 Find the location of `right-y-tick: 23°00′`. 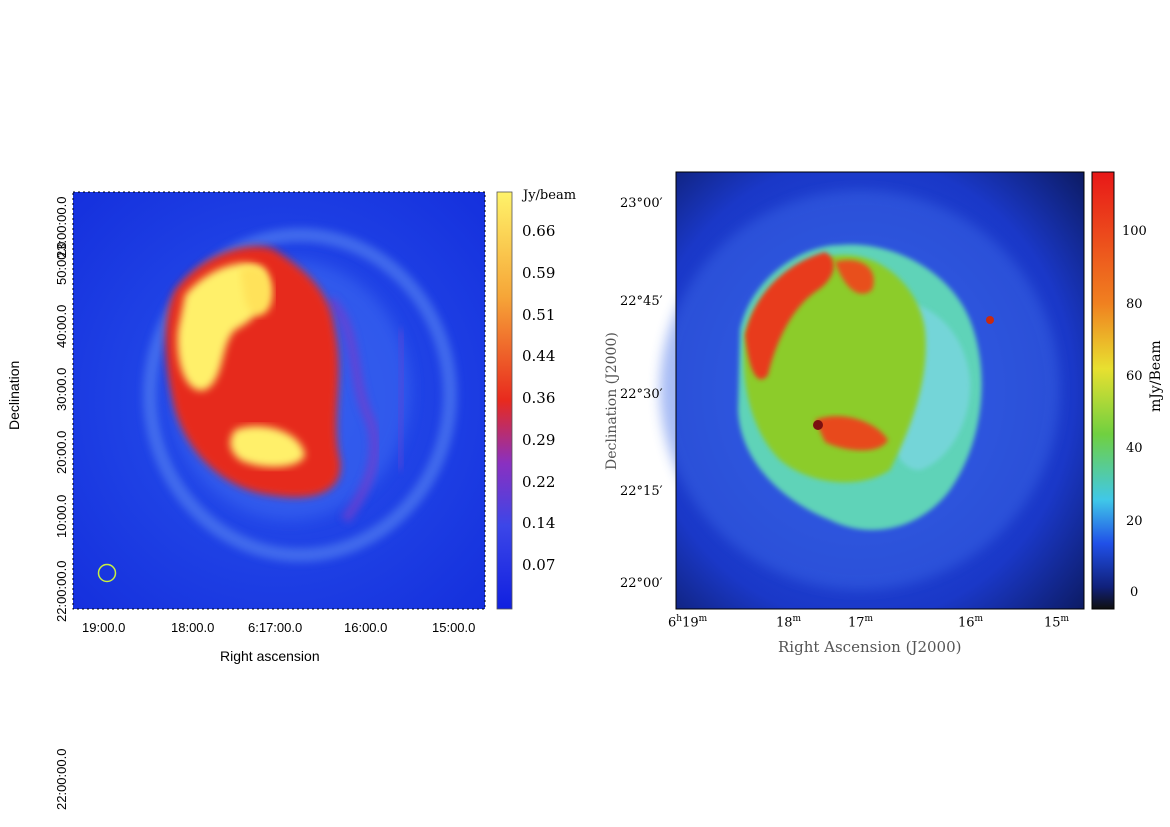

right-y-tick: 23°00′ is located at coordinates (641, 203).